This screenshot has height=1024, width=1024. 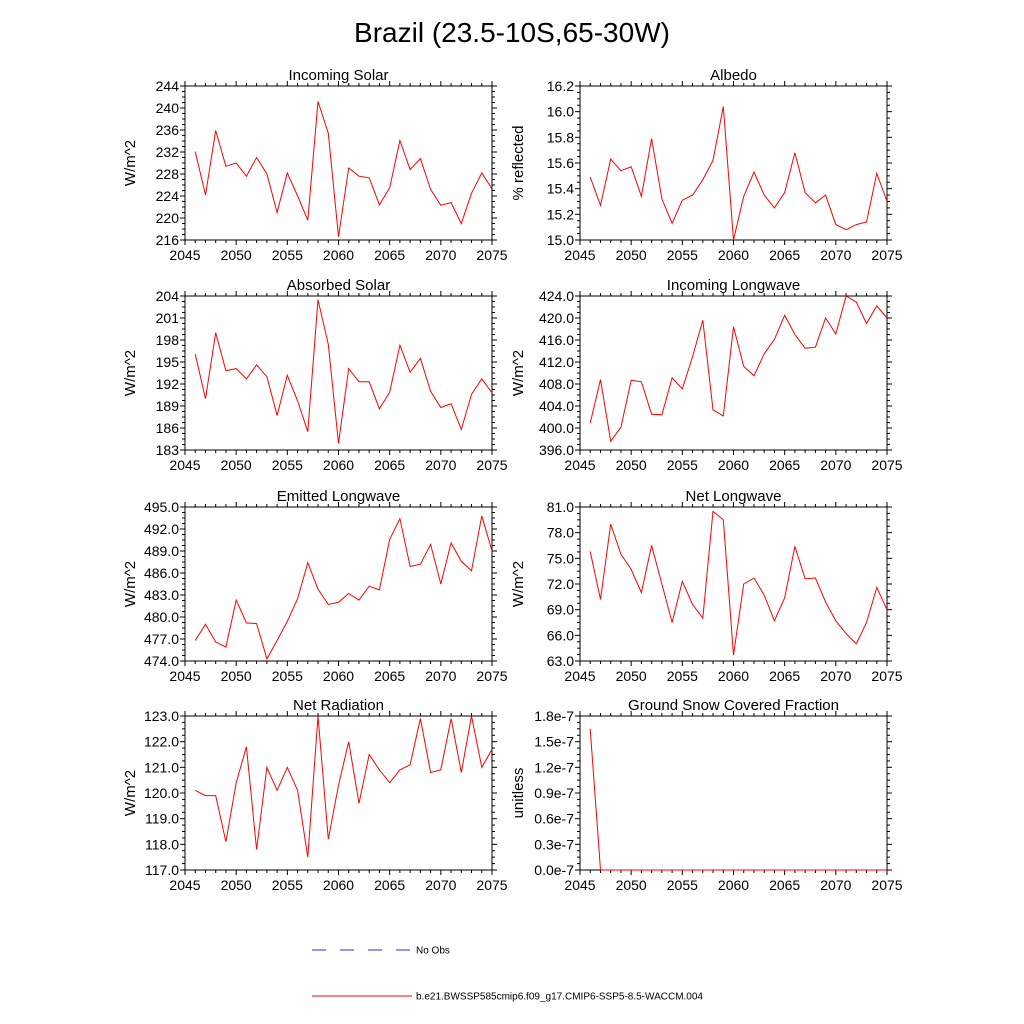 I want to click on y-tick-label: 117.0, so click(x=162, y=870).